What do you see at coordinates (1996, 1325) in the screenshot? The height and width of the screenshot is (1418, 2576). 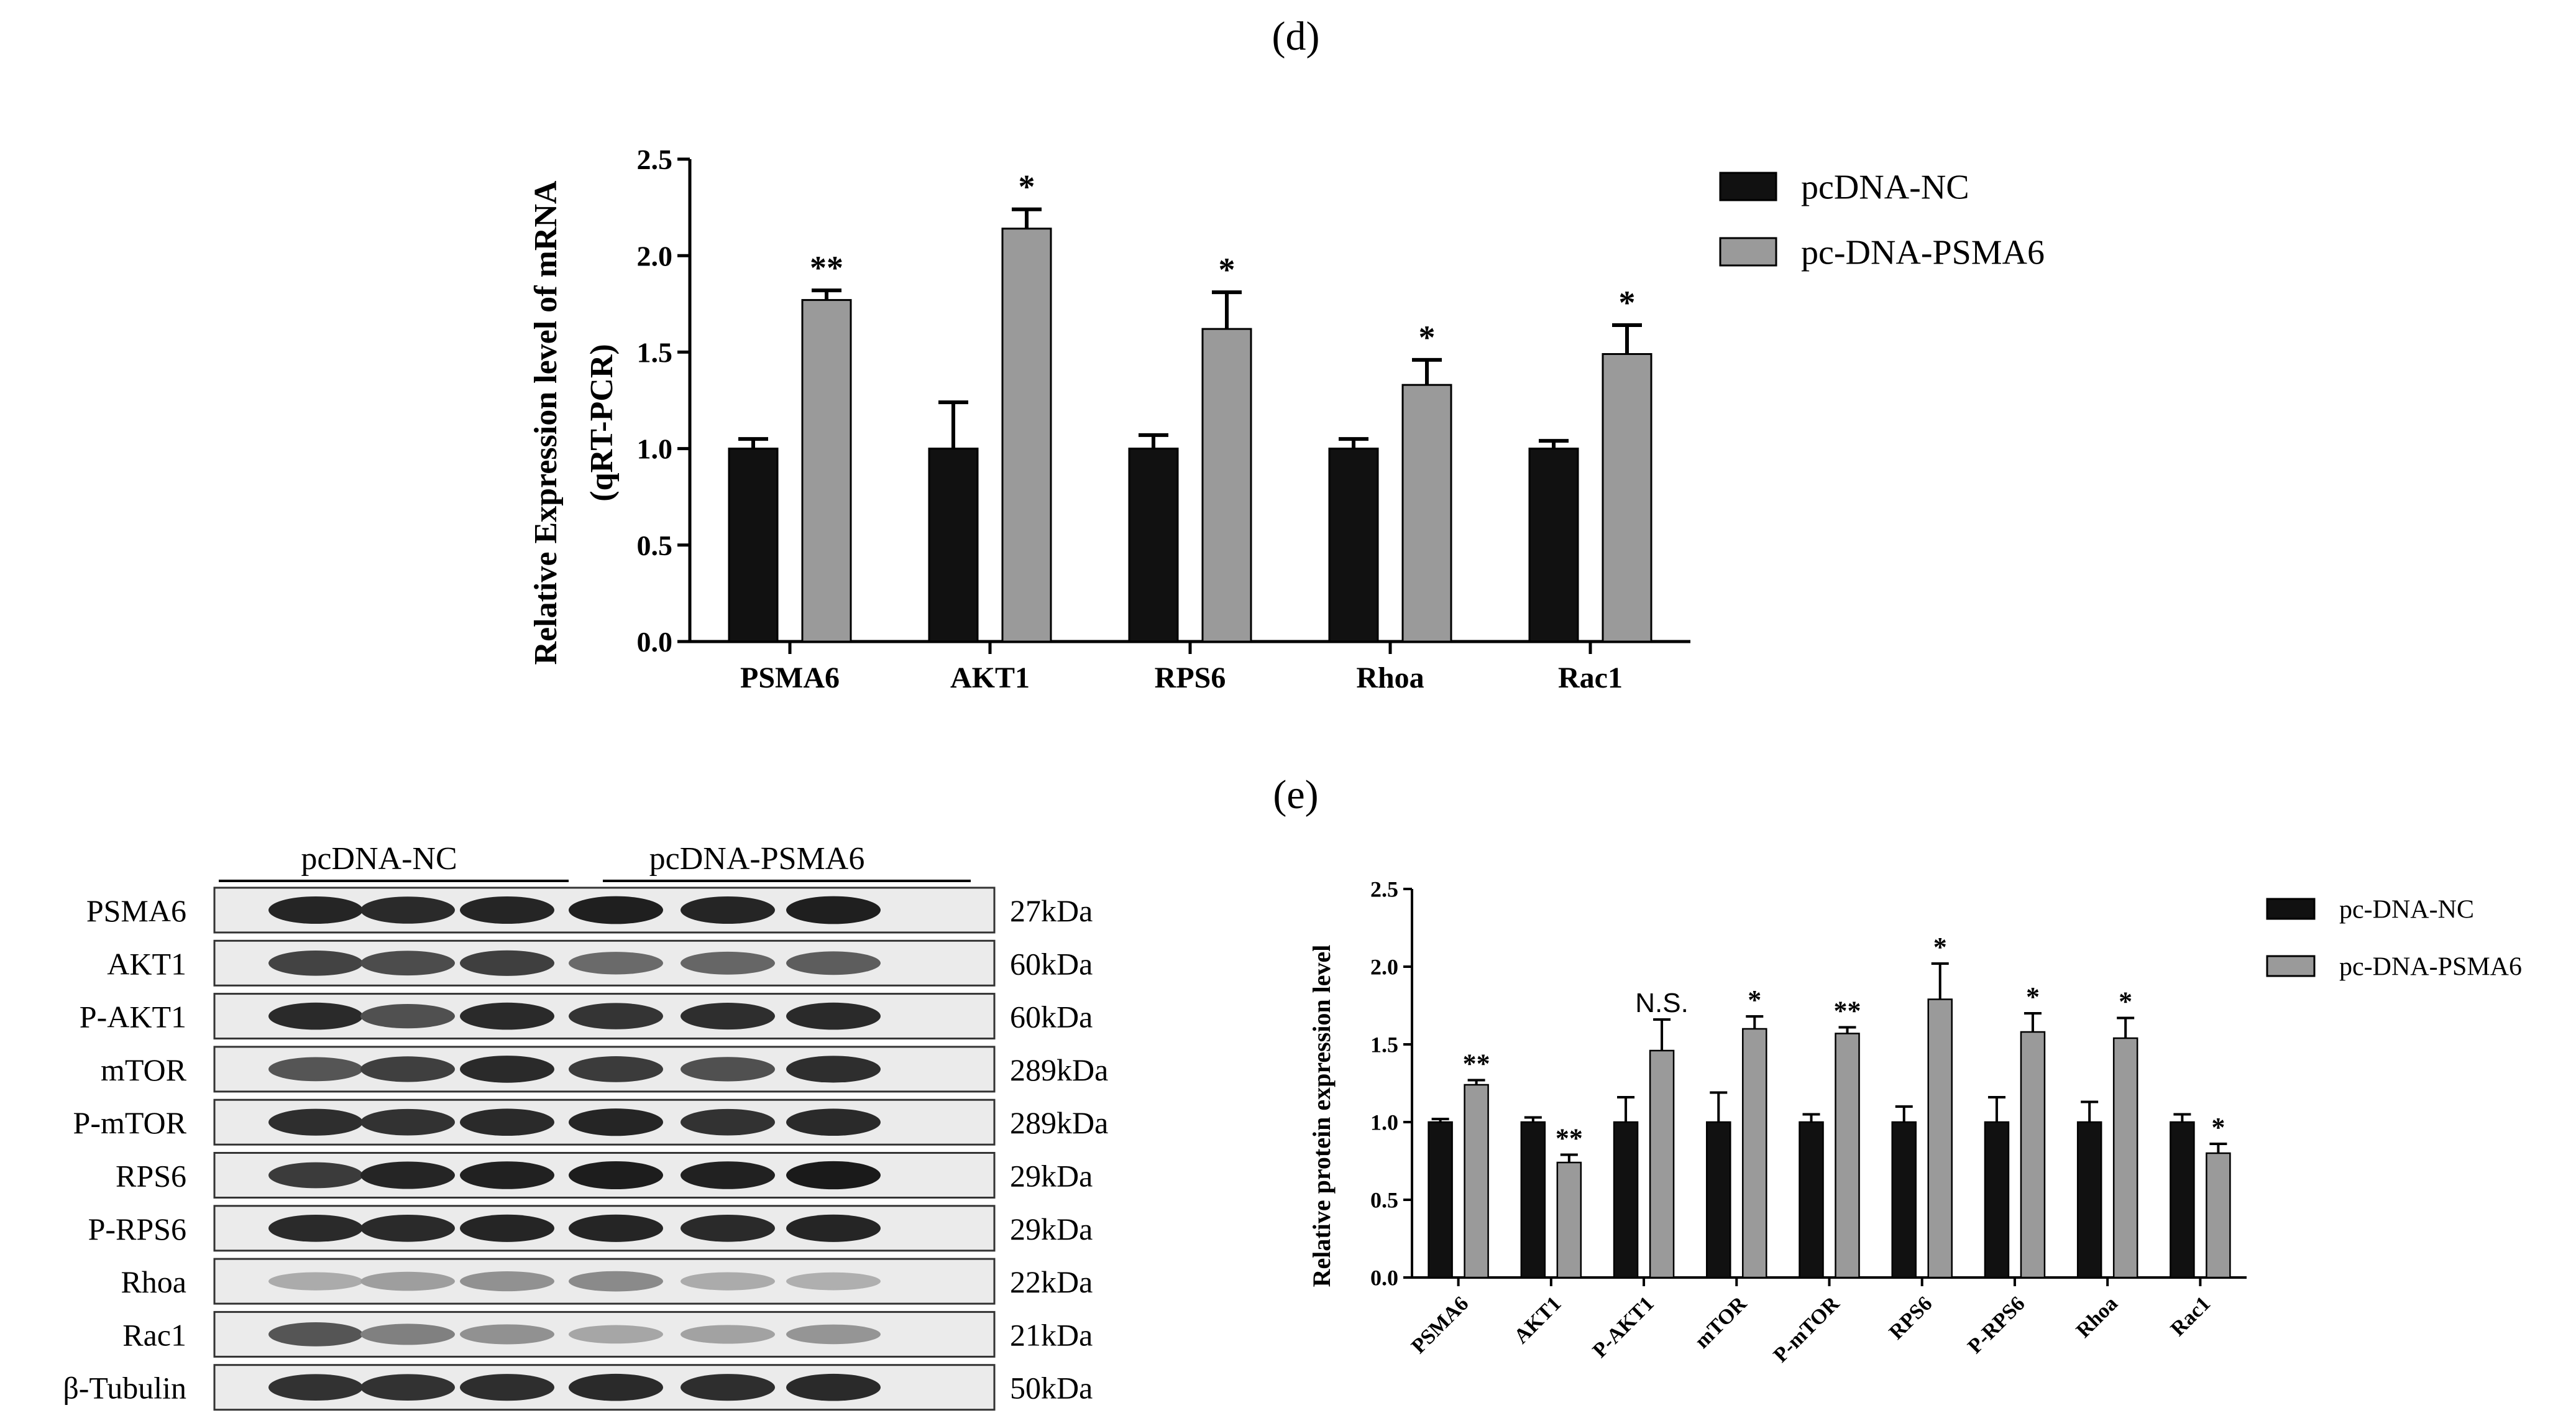 I see `chart-e-category-label: P-RPS6` at bounding box center [1996, 1325].